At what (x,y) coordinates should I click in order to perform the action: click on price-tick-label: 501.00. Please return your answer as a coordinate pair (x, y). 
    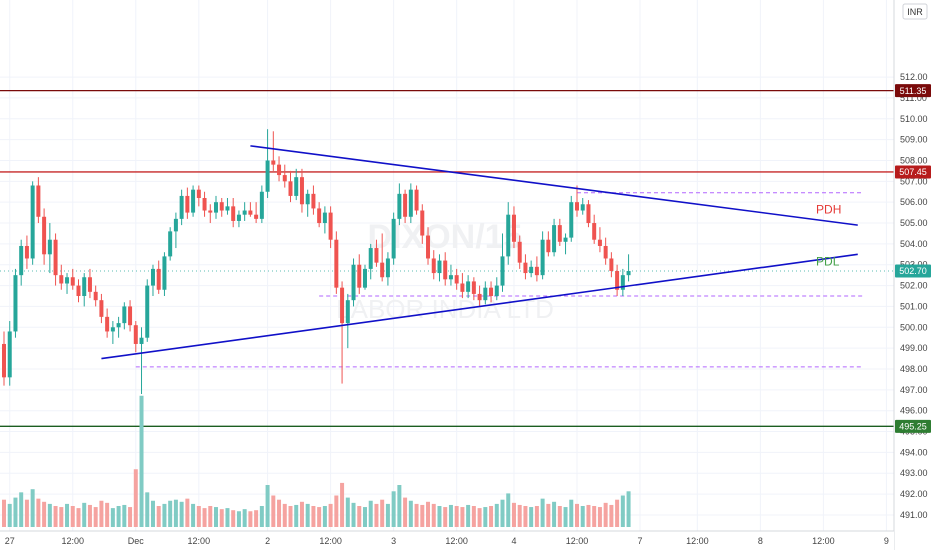
    Looking at the image, I should click on (914, 306).